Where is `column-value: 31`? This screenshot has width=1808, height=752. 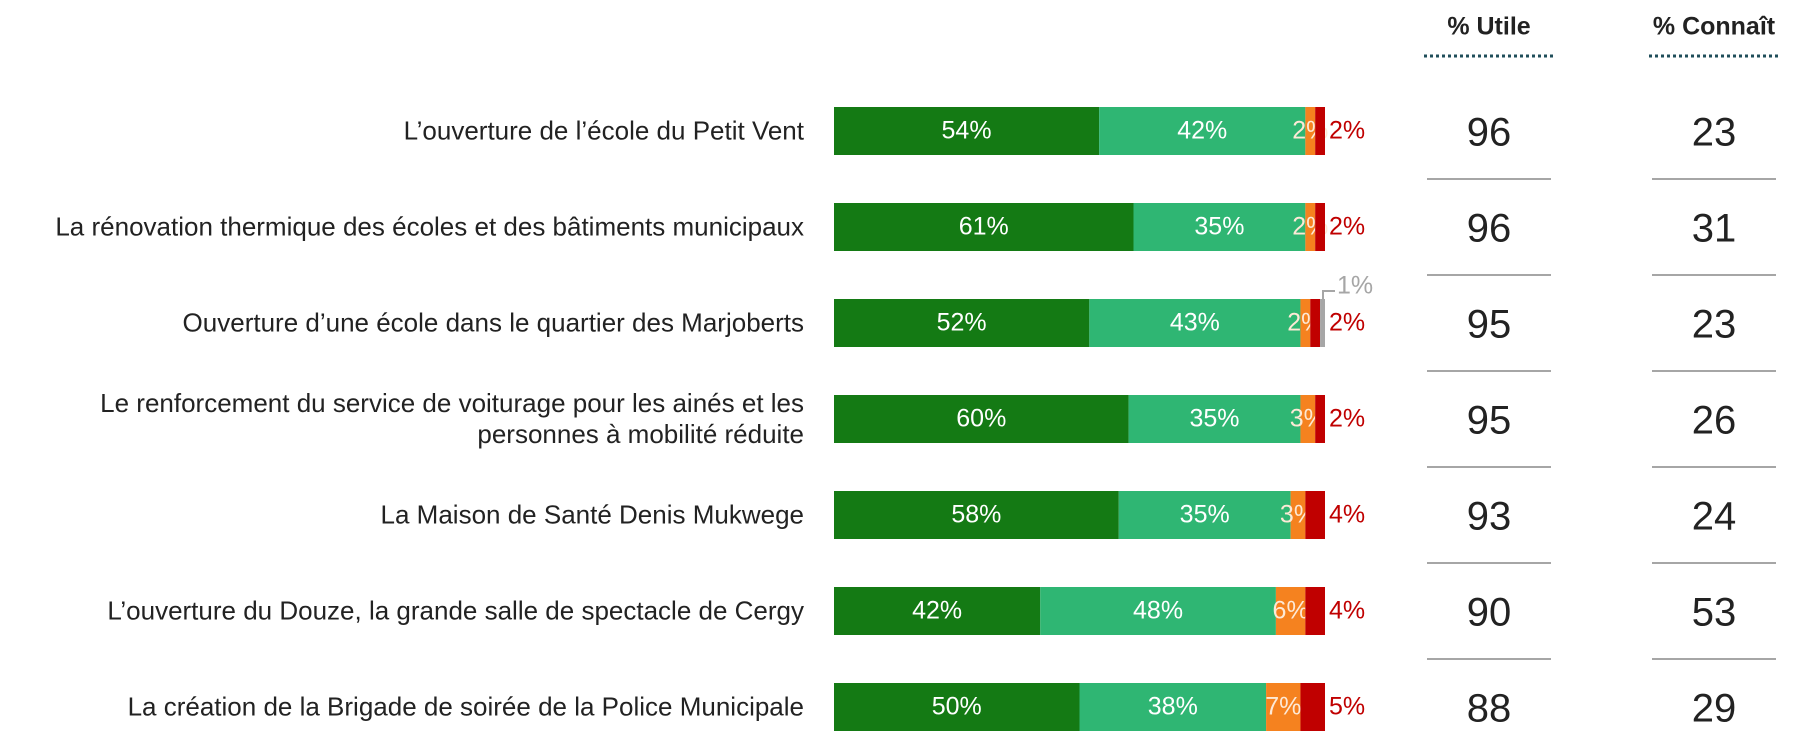
column-value: 31 is located at coordinates (1714, 229).